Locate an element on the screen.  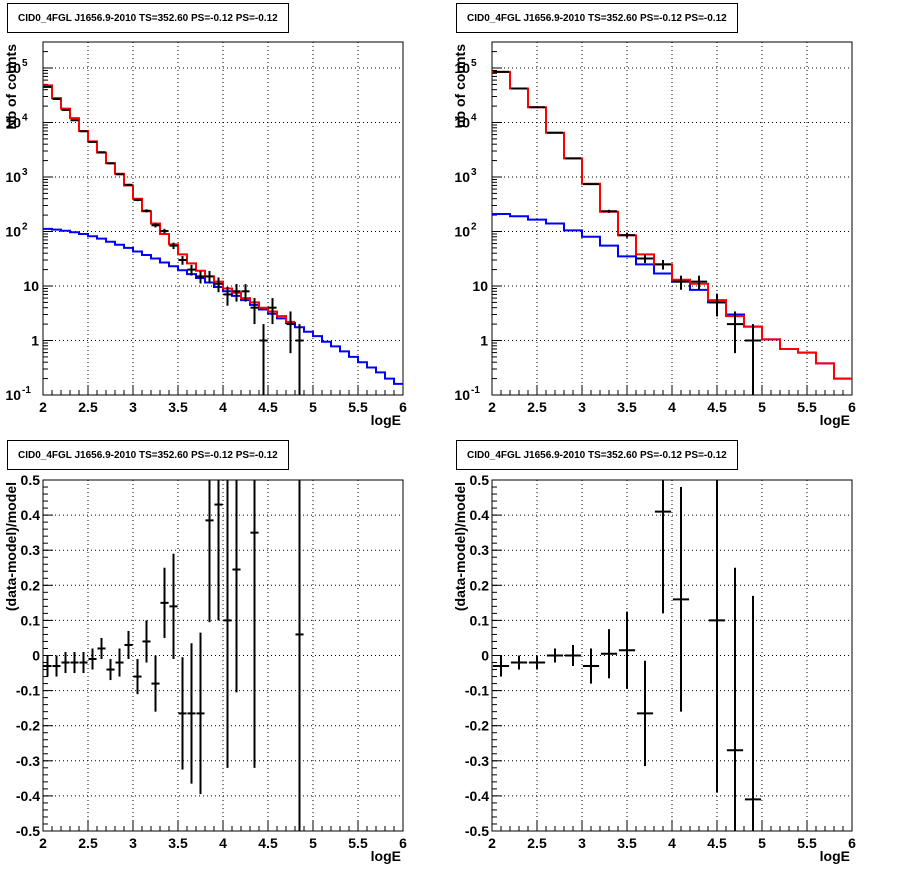
y-axis-label: nb of counts is located at coordinates (460, 86).